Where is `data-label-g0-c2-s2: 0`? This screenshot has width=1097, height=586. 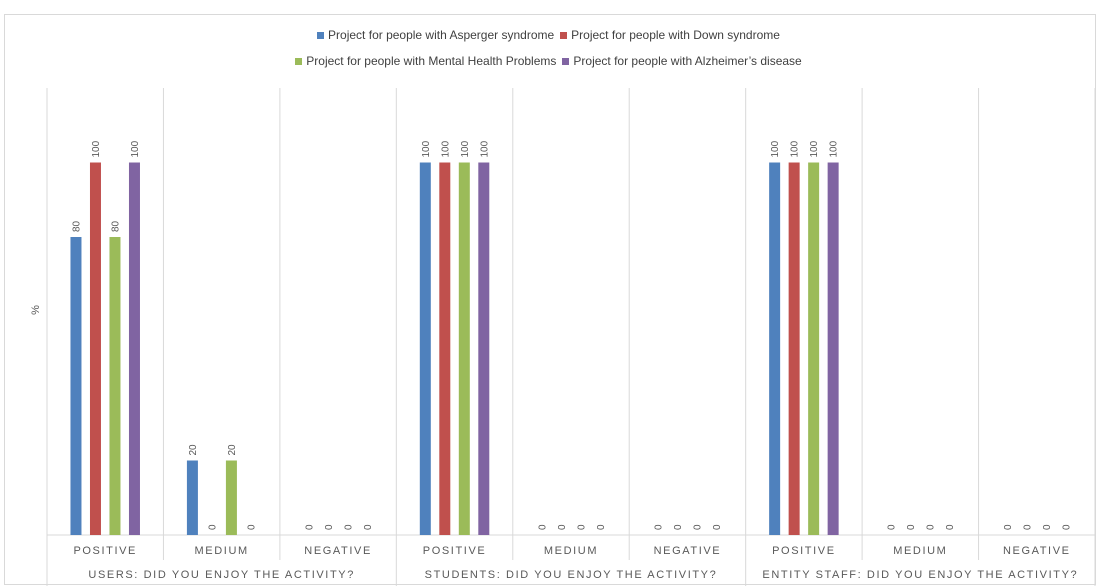 data-label-g0-c2-s2: 0 is located at coordinates (348, 527).